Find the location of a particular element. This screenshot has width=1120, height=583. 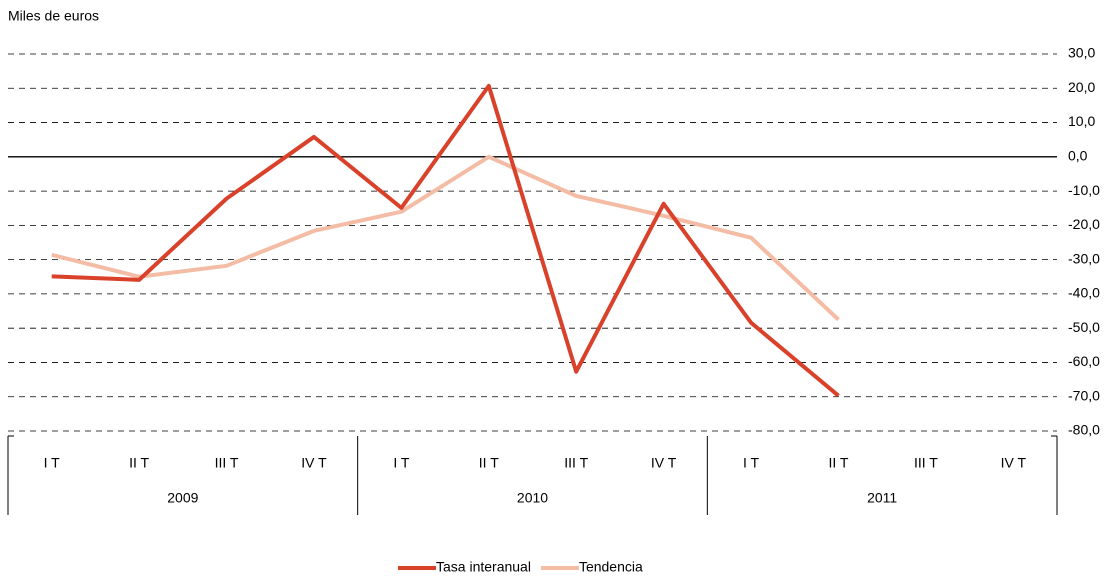

y-tick-label: 0,0 is located at coordinates (1078, 156).